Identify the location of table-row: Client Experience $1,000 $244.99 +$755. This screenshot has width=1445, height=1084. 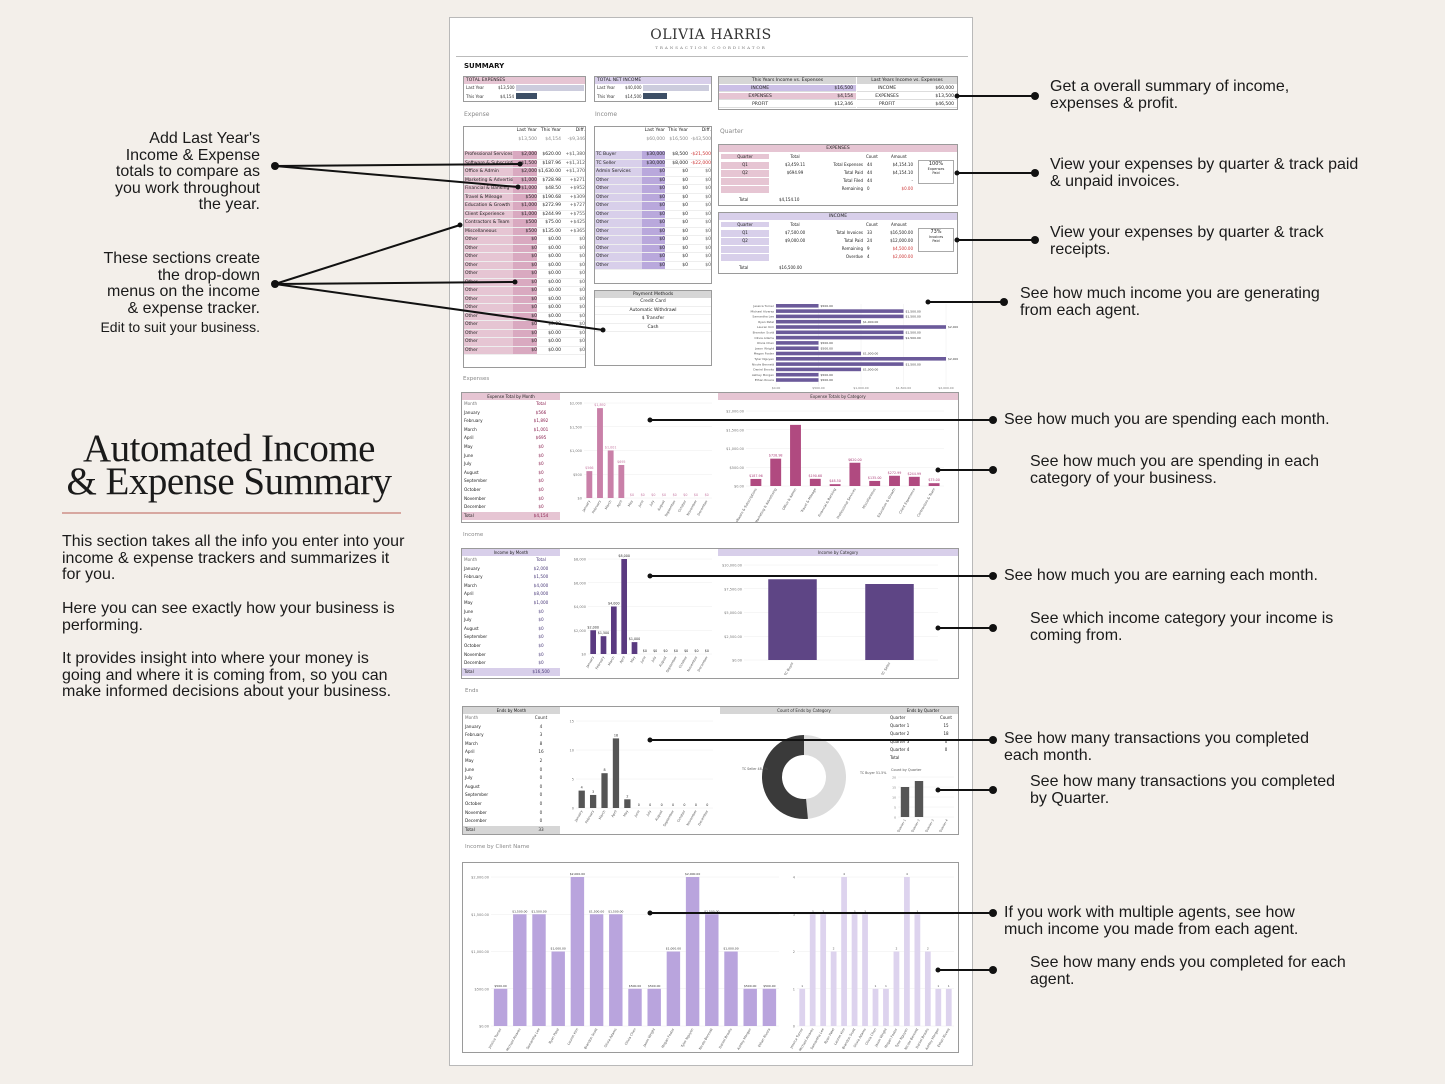
(524, 214).